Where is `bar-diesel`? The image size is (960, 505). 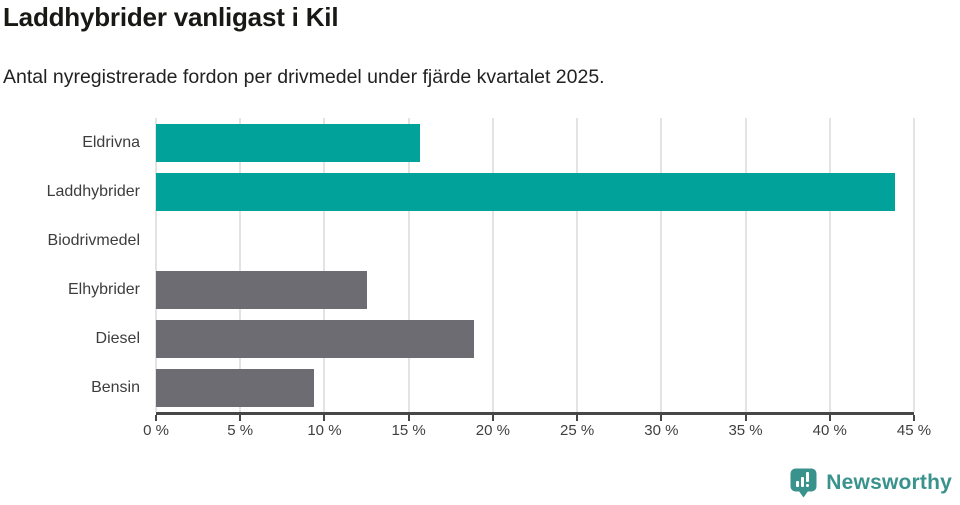 bar-diesel is located at coordinates (315, 338).